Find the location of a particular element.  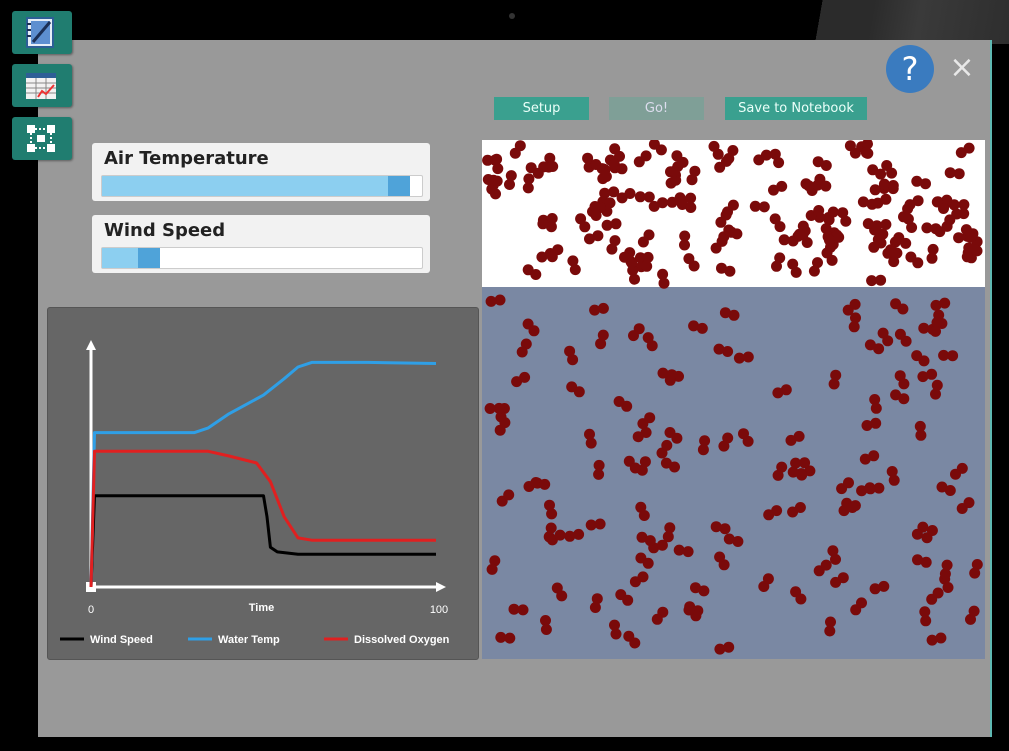

table-graph-button is located at coordinates (42, 85).